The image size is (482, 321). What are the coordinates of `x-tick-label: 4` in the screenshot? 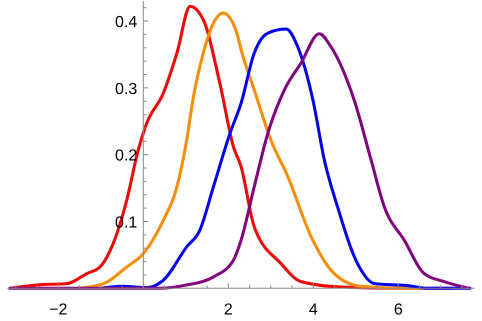 It's located at (313, 309).